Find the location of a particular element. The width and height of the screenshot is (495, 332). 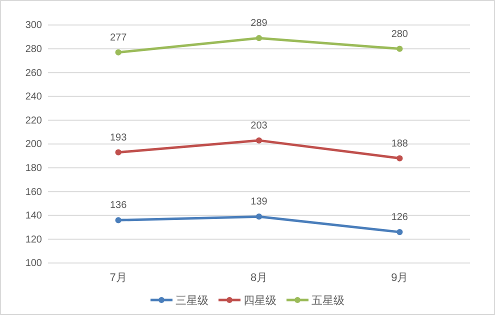

x-tick-label: 9月 is located at coordinates (399, 278).